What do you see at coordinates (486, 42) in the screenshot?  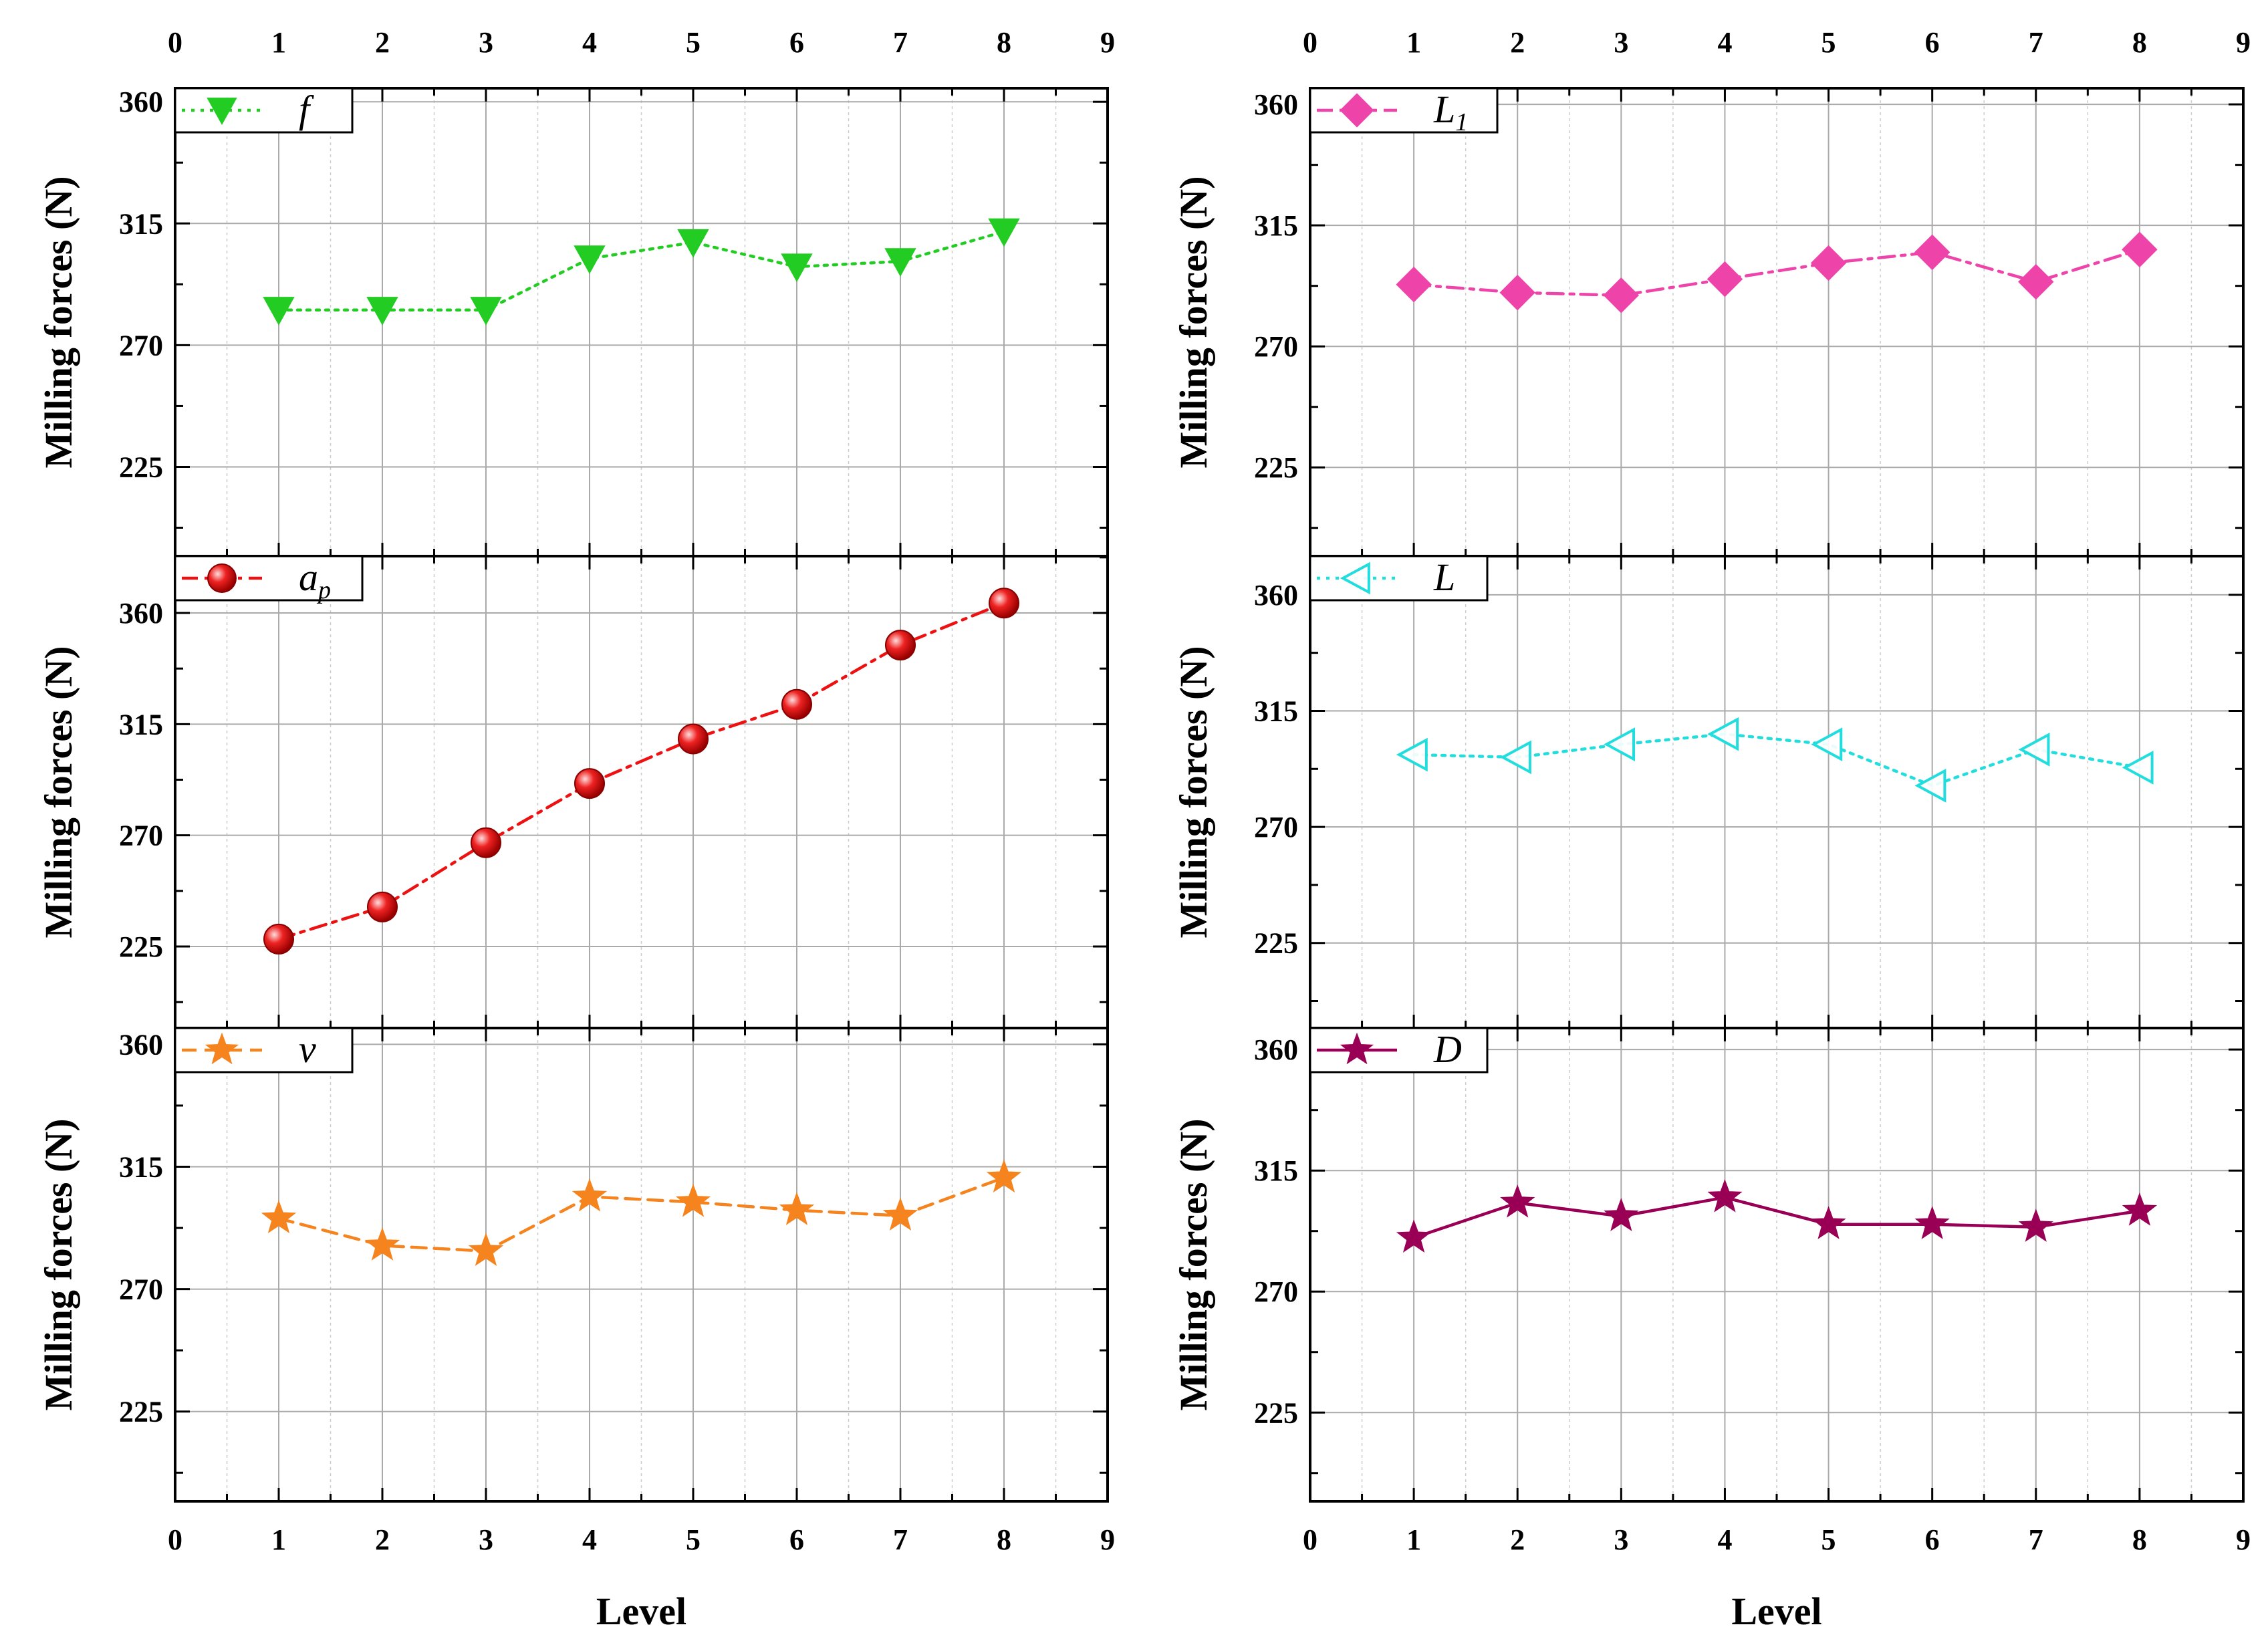 I see `x-tick-label-top: 3` at bounding box center [486, 42].